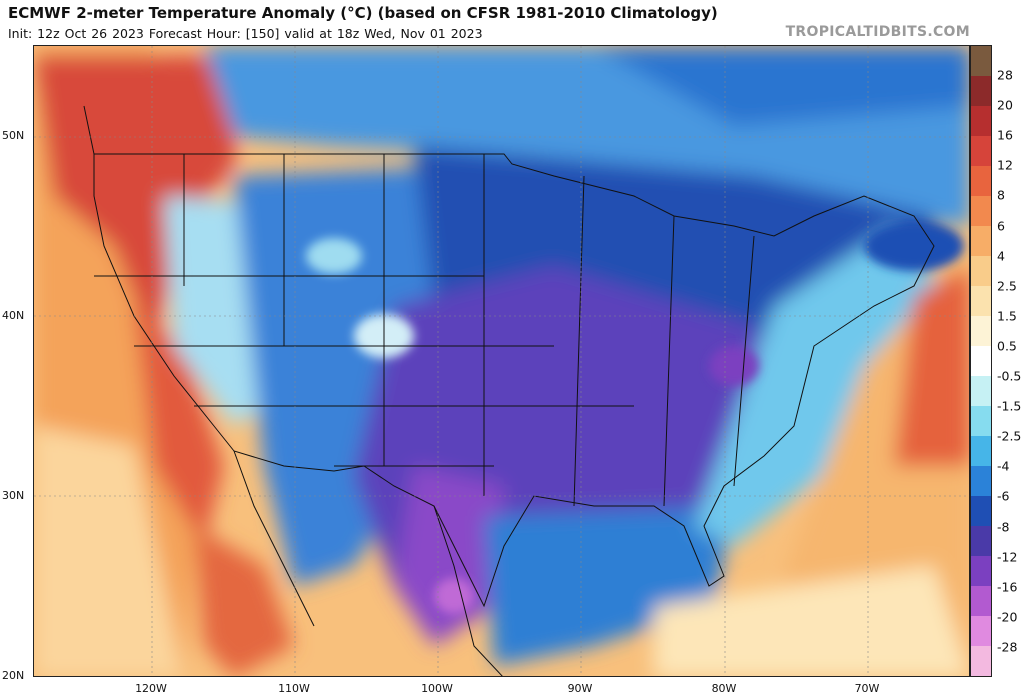 The width and height of the screenshot is (1024, 696). I want to click on lon-label-110w: 110W, so click(294, 688).